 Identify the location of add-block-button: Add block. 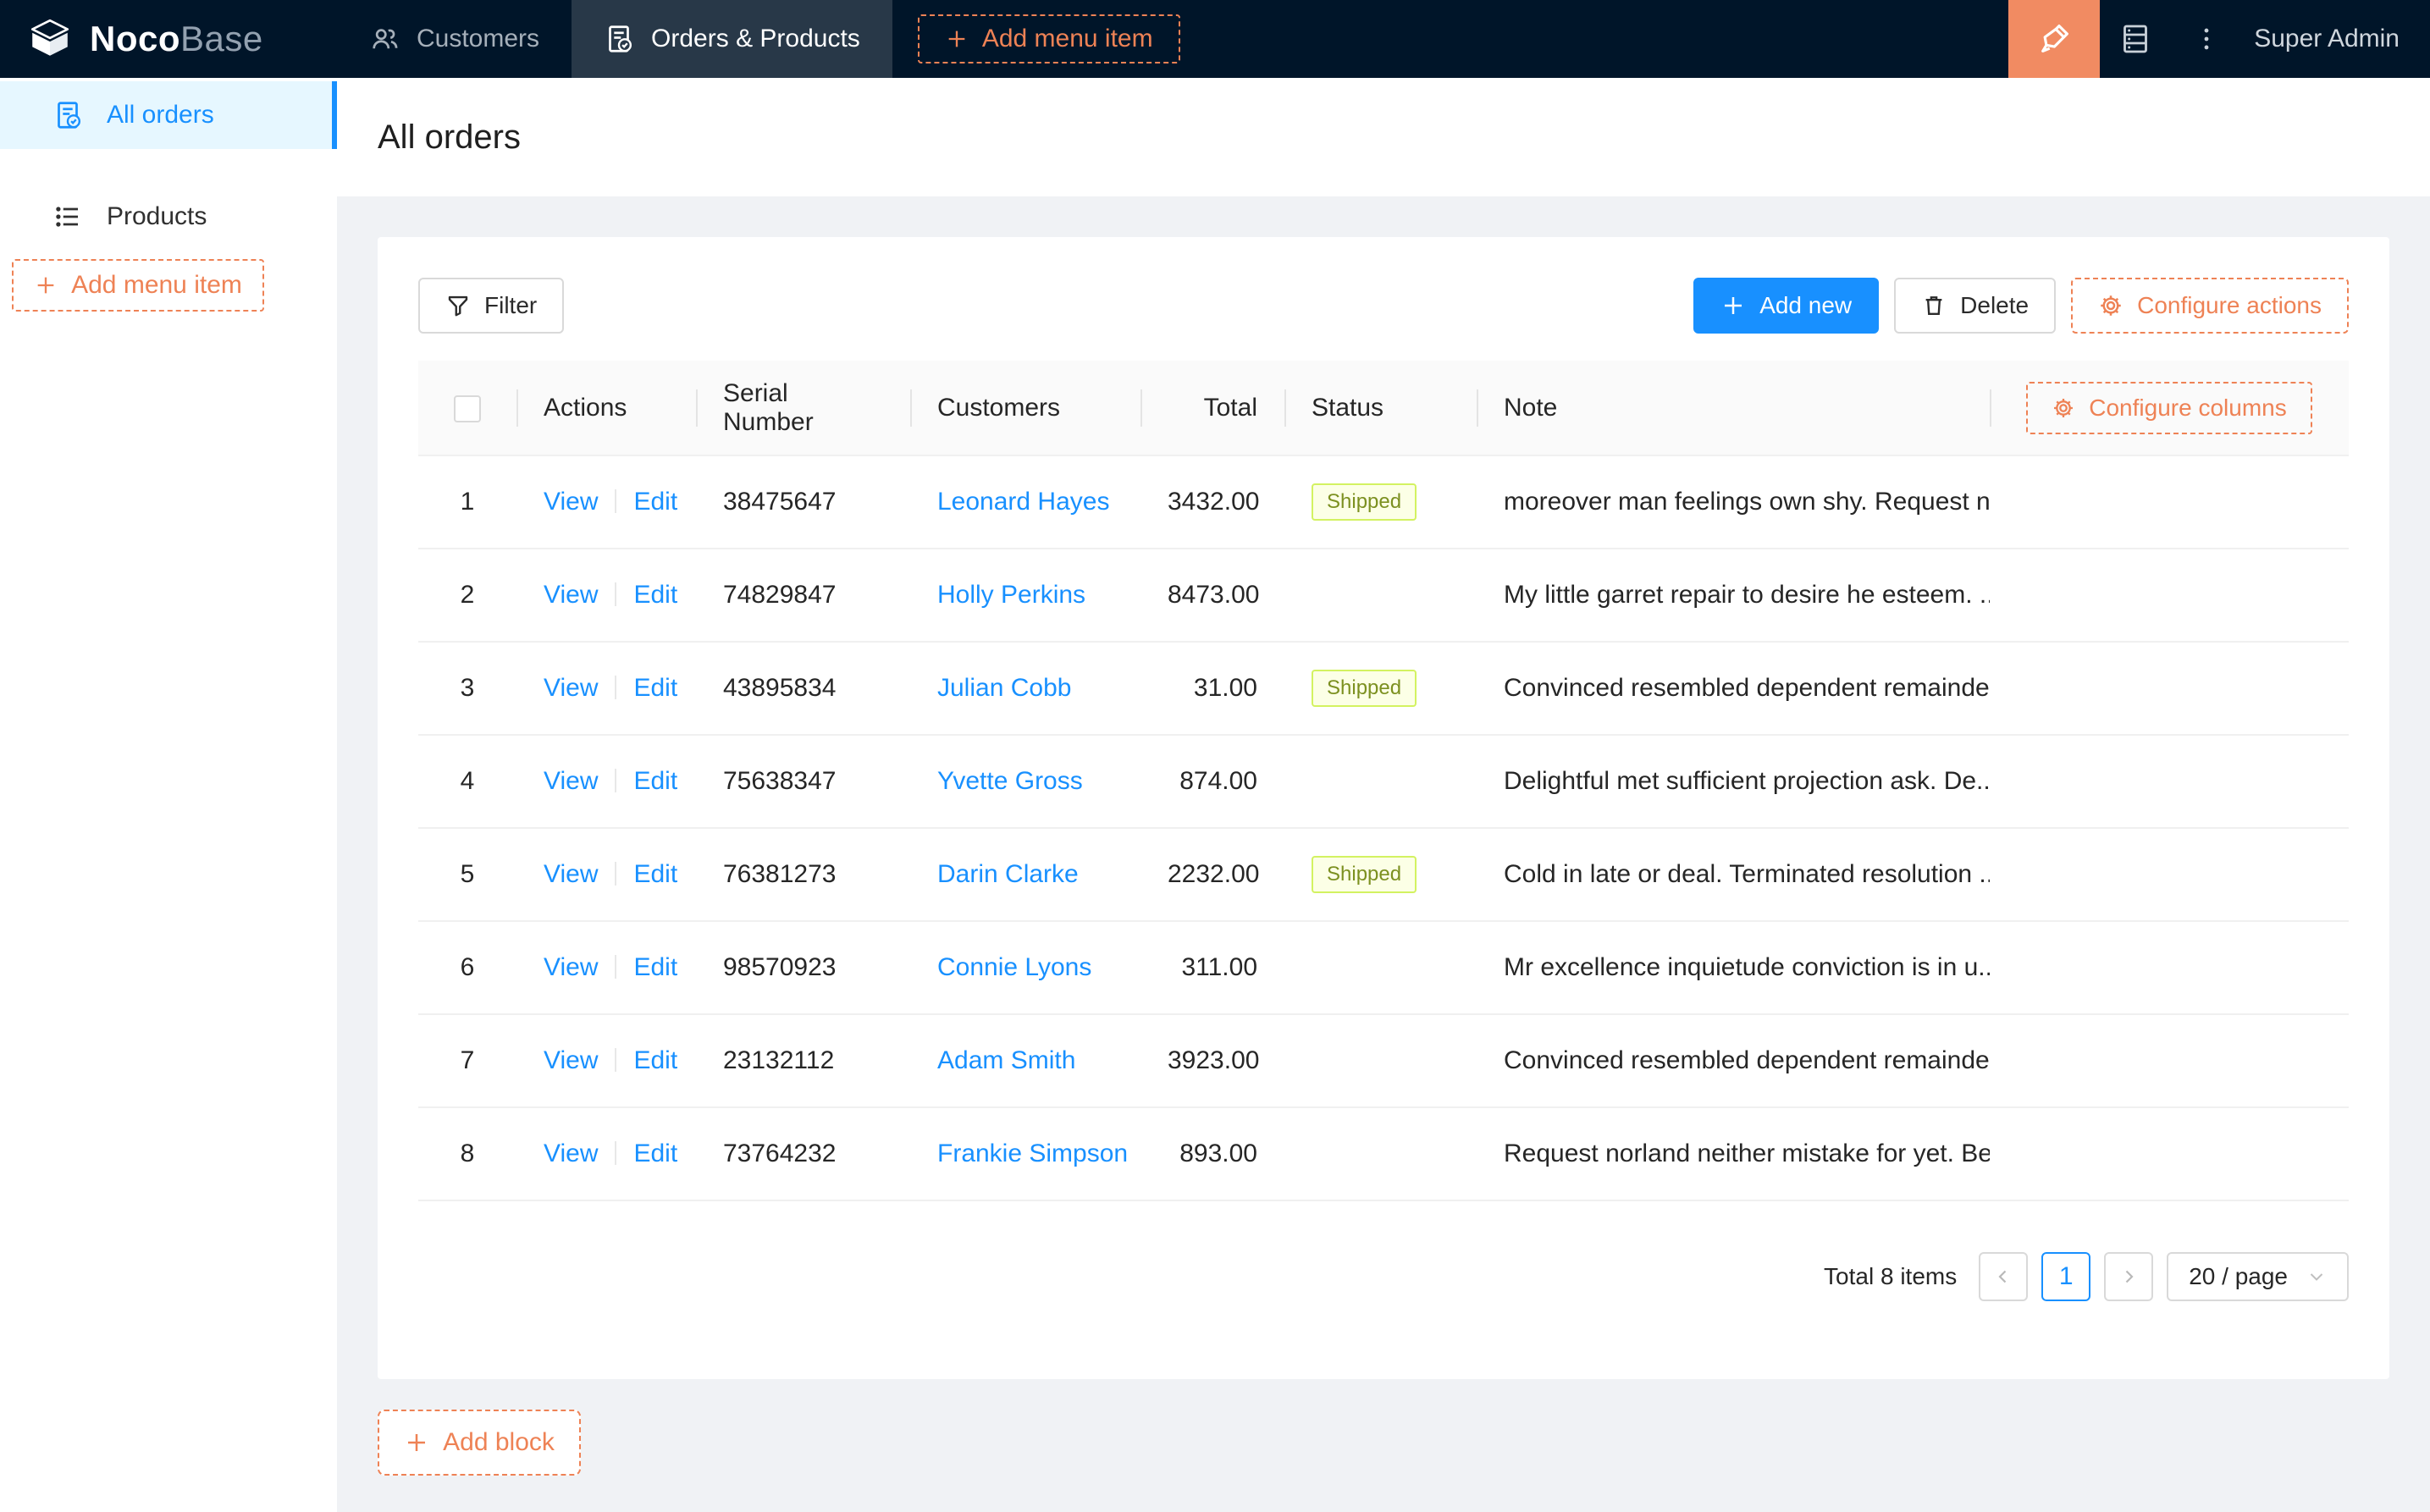
(480, 1443).